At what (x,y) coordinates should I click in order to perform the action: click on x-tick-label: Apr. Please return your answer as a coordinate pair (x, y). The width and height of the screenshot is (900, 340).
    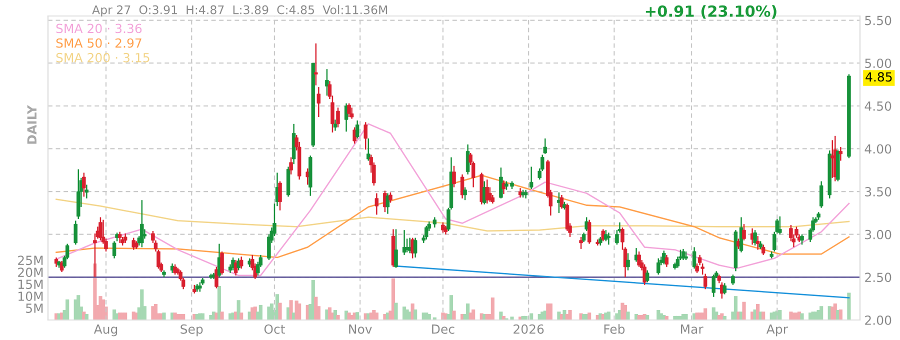
    Looking at the image, I should click on (777, 330).